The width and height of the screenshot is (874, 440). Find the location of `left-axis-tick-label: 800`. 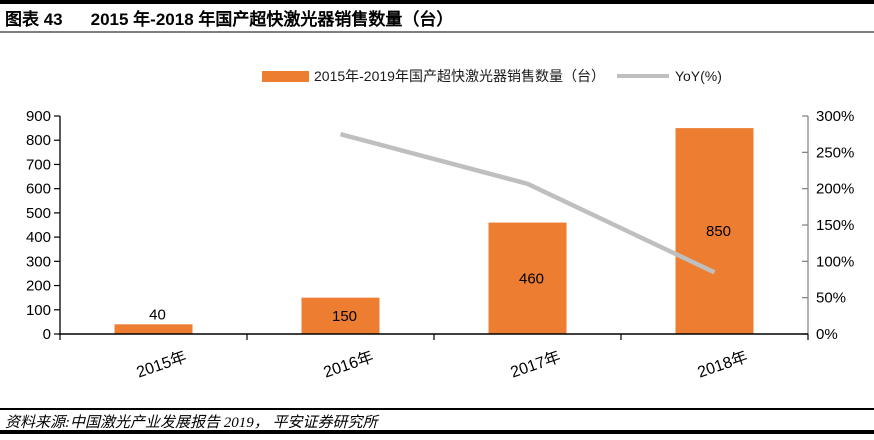

left-axis-tick-label: 800 is located at coordinates (38, 140).